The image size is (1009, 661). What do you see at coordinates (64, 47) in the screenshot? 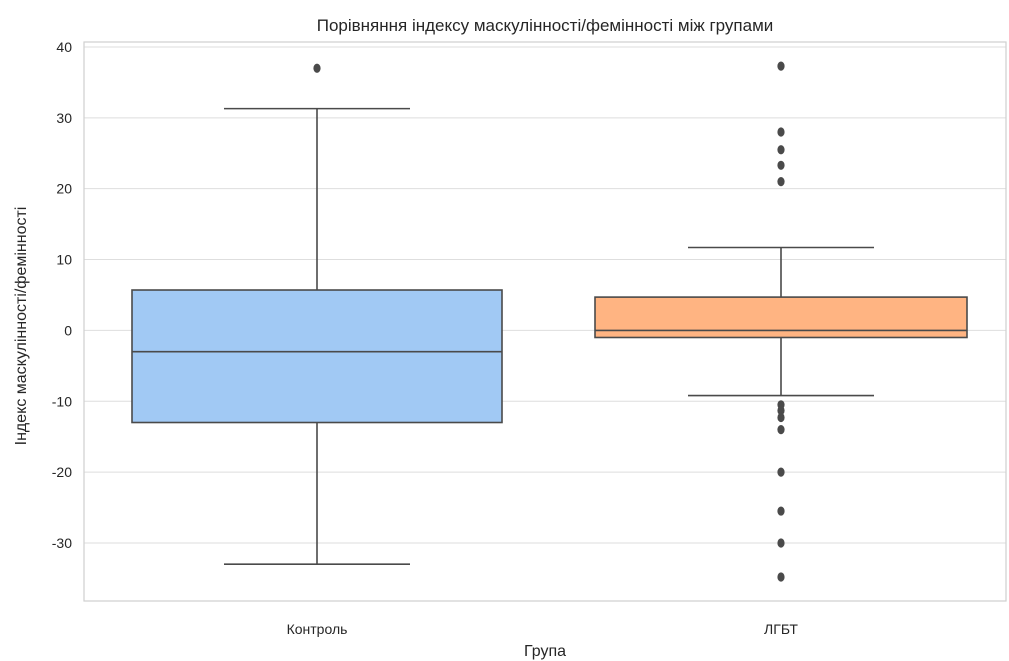
I see `y-tick-label: 40` at bounding box center [64, 47].